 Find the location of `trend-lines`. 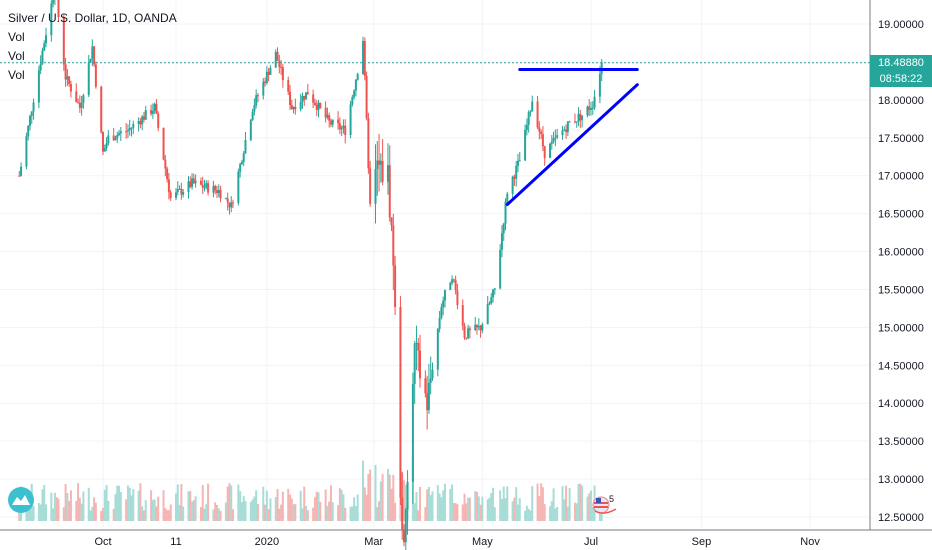

trend-lines is located at coordinates (572, 137).